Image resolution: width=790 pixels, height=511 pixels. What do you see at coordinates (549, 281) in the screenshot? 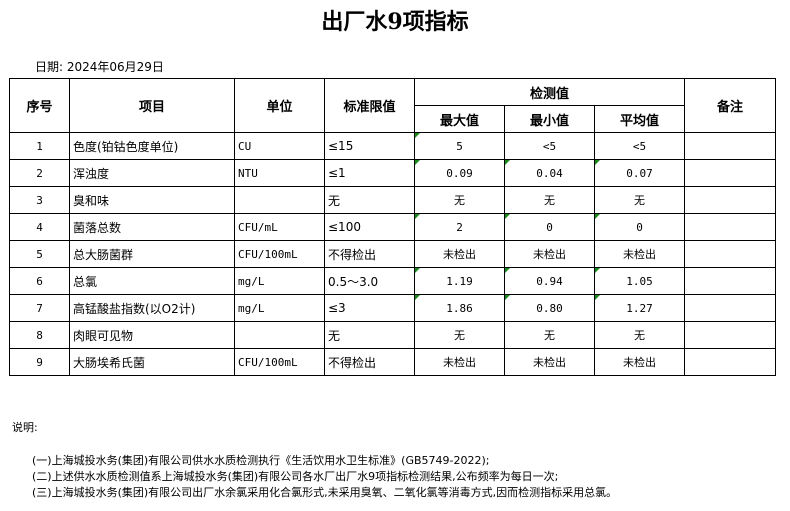
I see `cell-min-text: 0.94` at bounding box center [549, 281].